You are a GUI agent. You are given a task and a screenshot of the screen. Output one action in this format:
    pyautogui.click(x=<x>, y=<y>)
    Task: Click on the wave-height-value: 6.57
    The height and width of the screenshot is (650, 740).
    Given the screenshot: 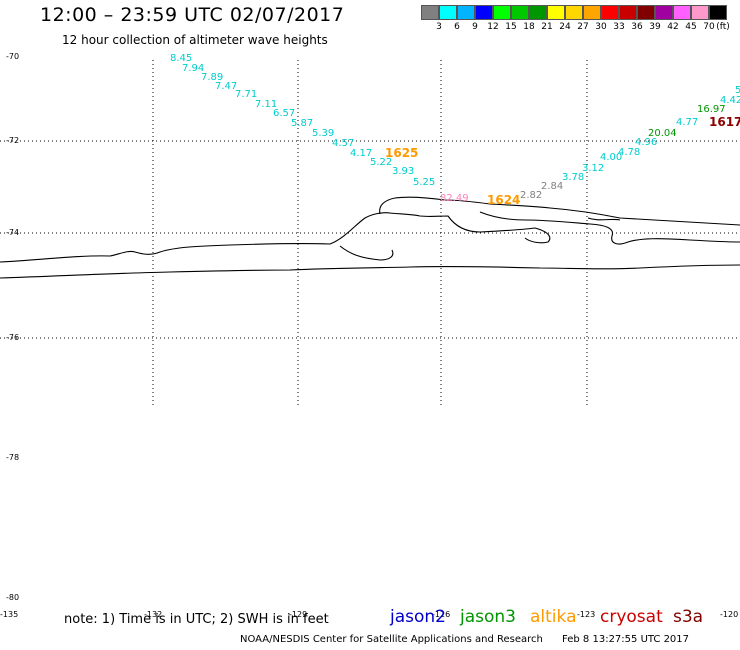 What is the action you would take?
    pyautogui.click(x=284, y=113)
    